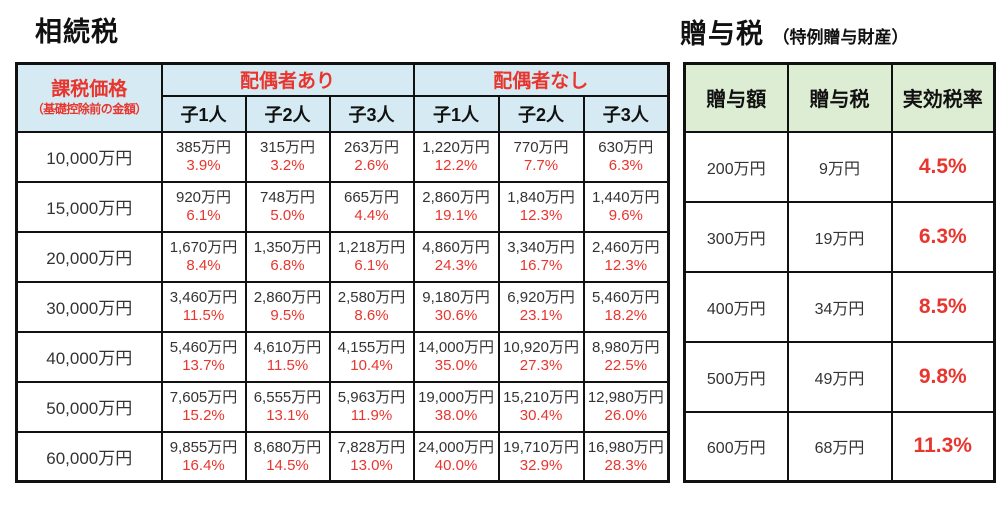 Image resolution: width=1000 pixels, height=507 pixels. What do you see at coordinates (943, 97) in the screenshot?
I see `gift-effective-rate-header: 実効税率` at bounding box center [943, 97].